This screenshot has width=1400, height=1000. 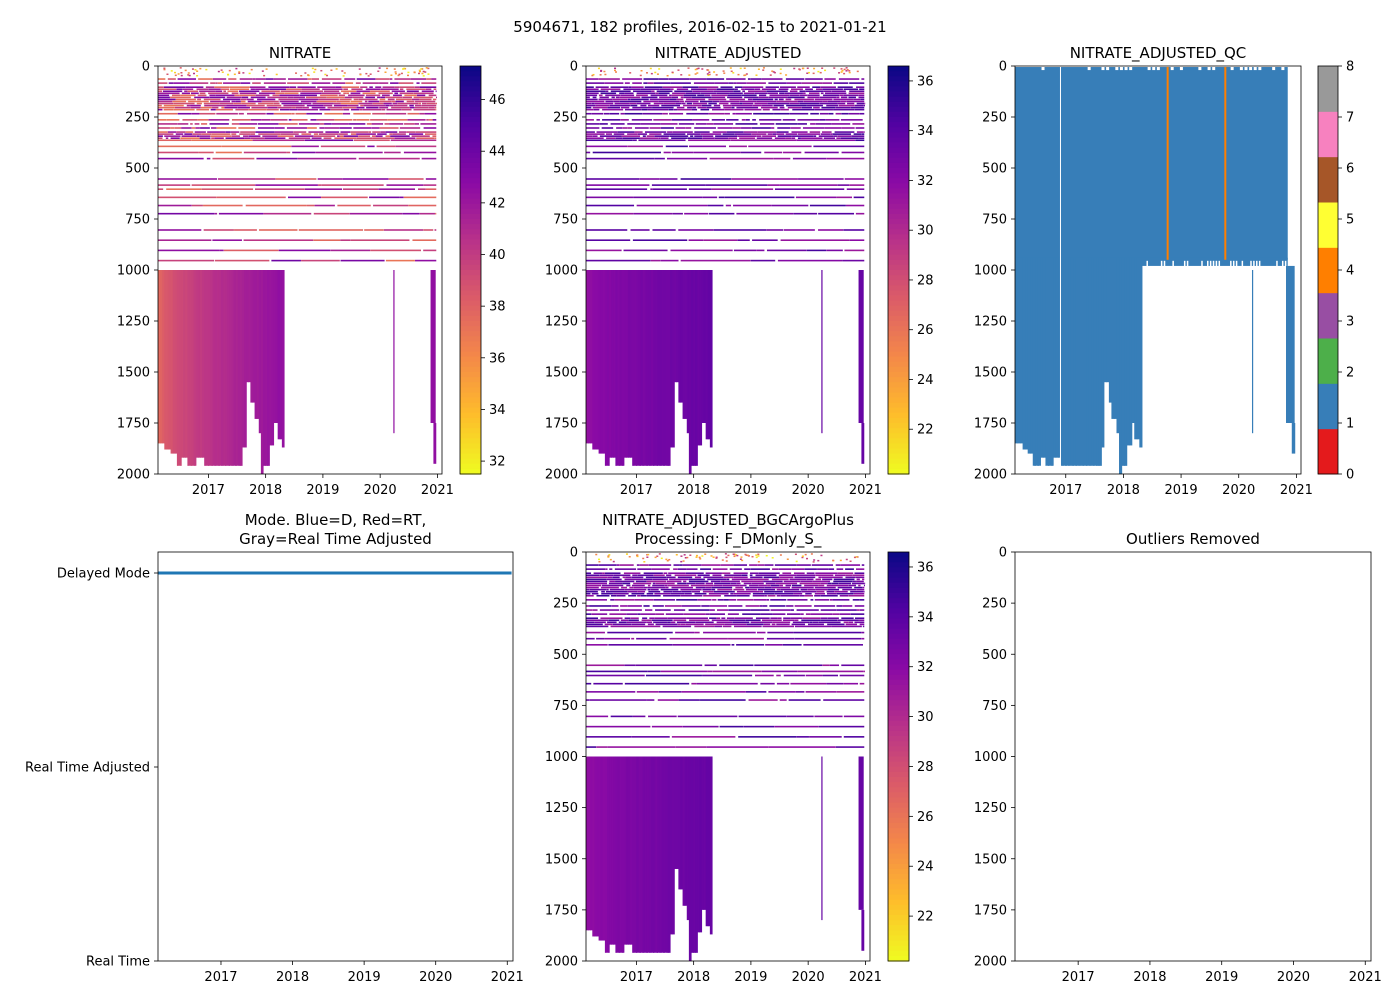 What do you see at coordinates (1044, 357) in the screenshot?
I see `qc-column` at bounding box center [1044, 357].